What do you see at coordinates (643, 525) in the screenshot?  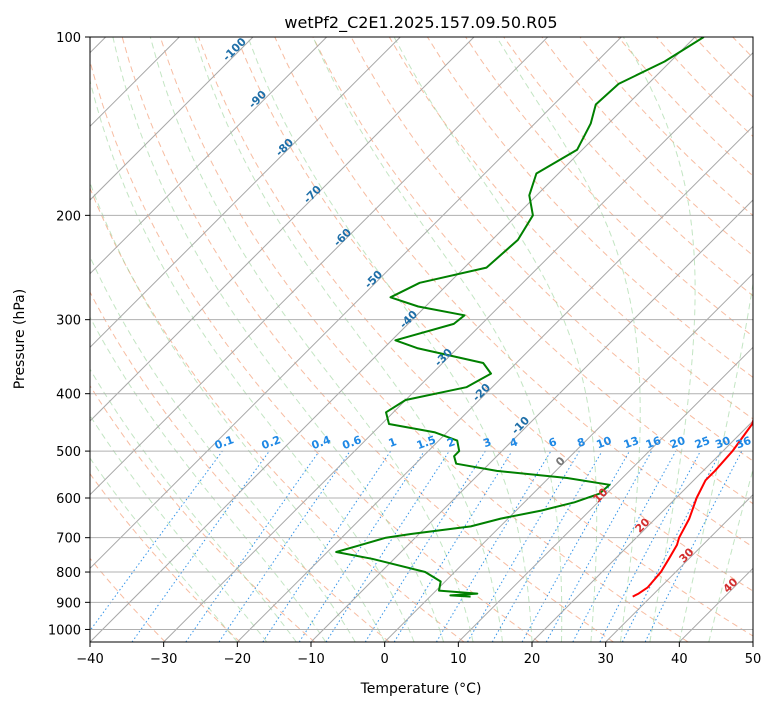 I see `moist-adiabat-label: 20` at bounding box center [643, 525].